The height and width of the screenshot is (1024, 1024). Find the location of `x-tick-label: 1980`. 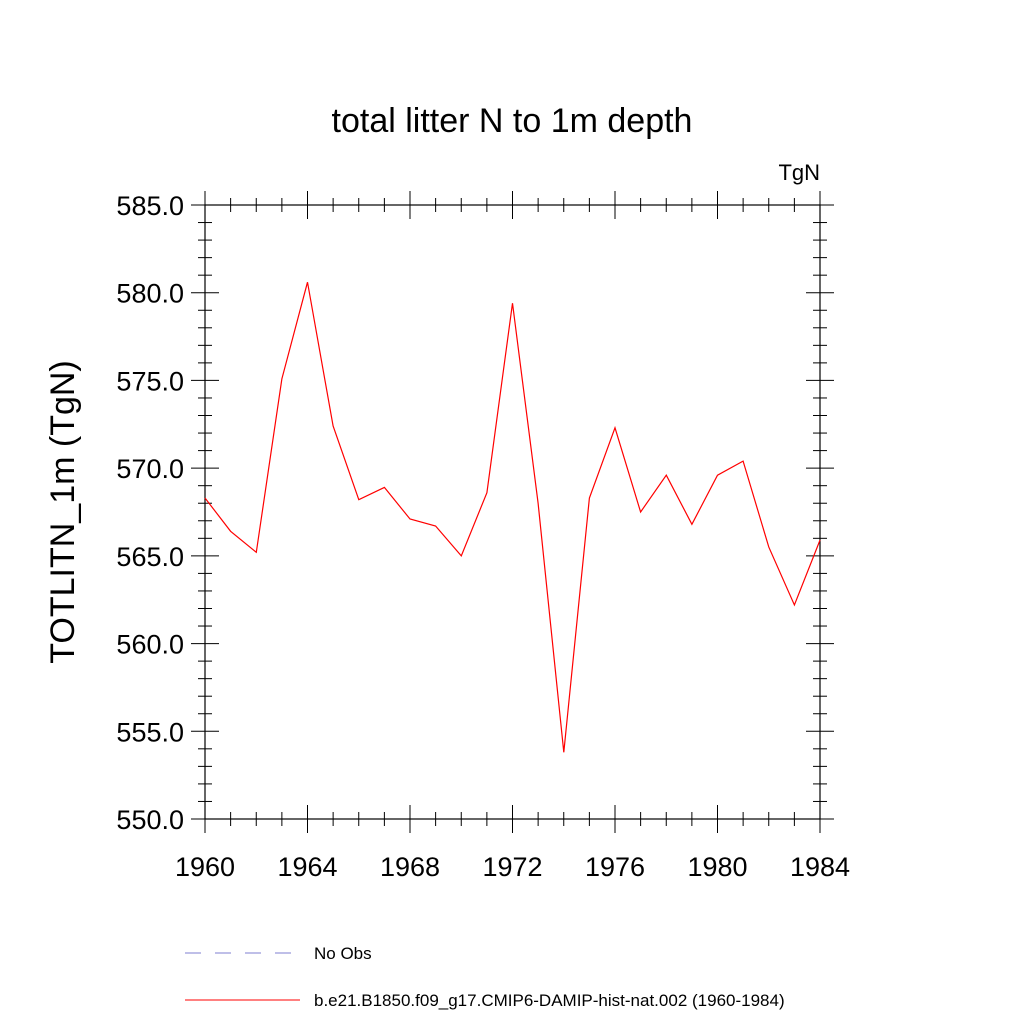

x-tick-label: 1980 is located at coordinates (717, 867).